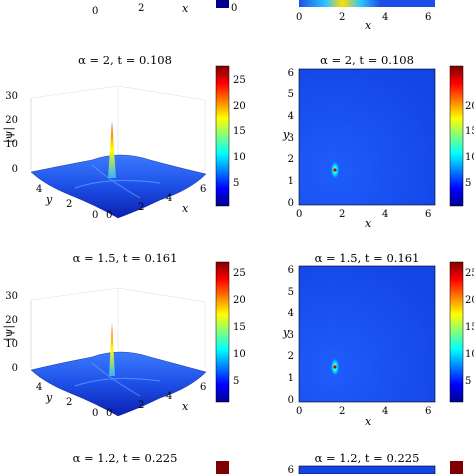  Describe the element at coordinates (365, 16) in the screenshot. I see `panel-top-right-heatmap: 0 2 4 6 x` at that location.